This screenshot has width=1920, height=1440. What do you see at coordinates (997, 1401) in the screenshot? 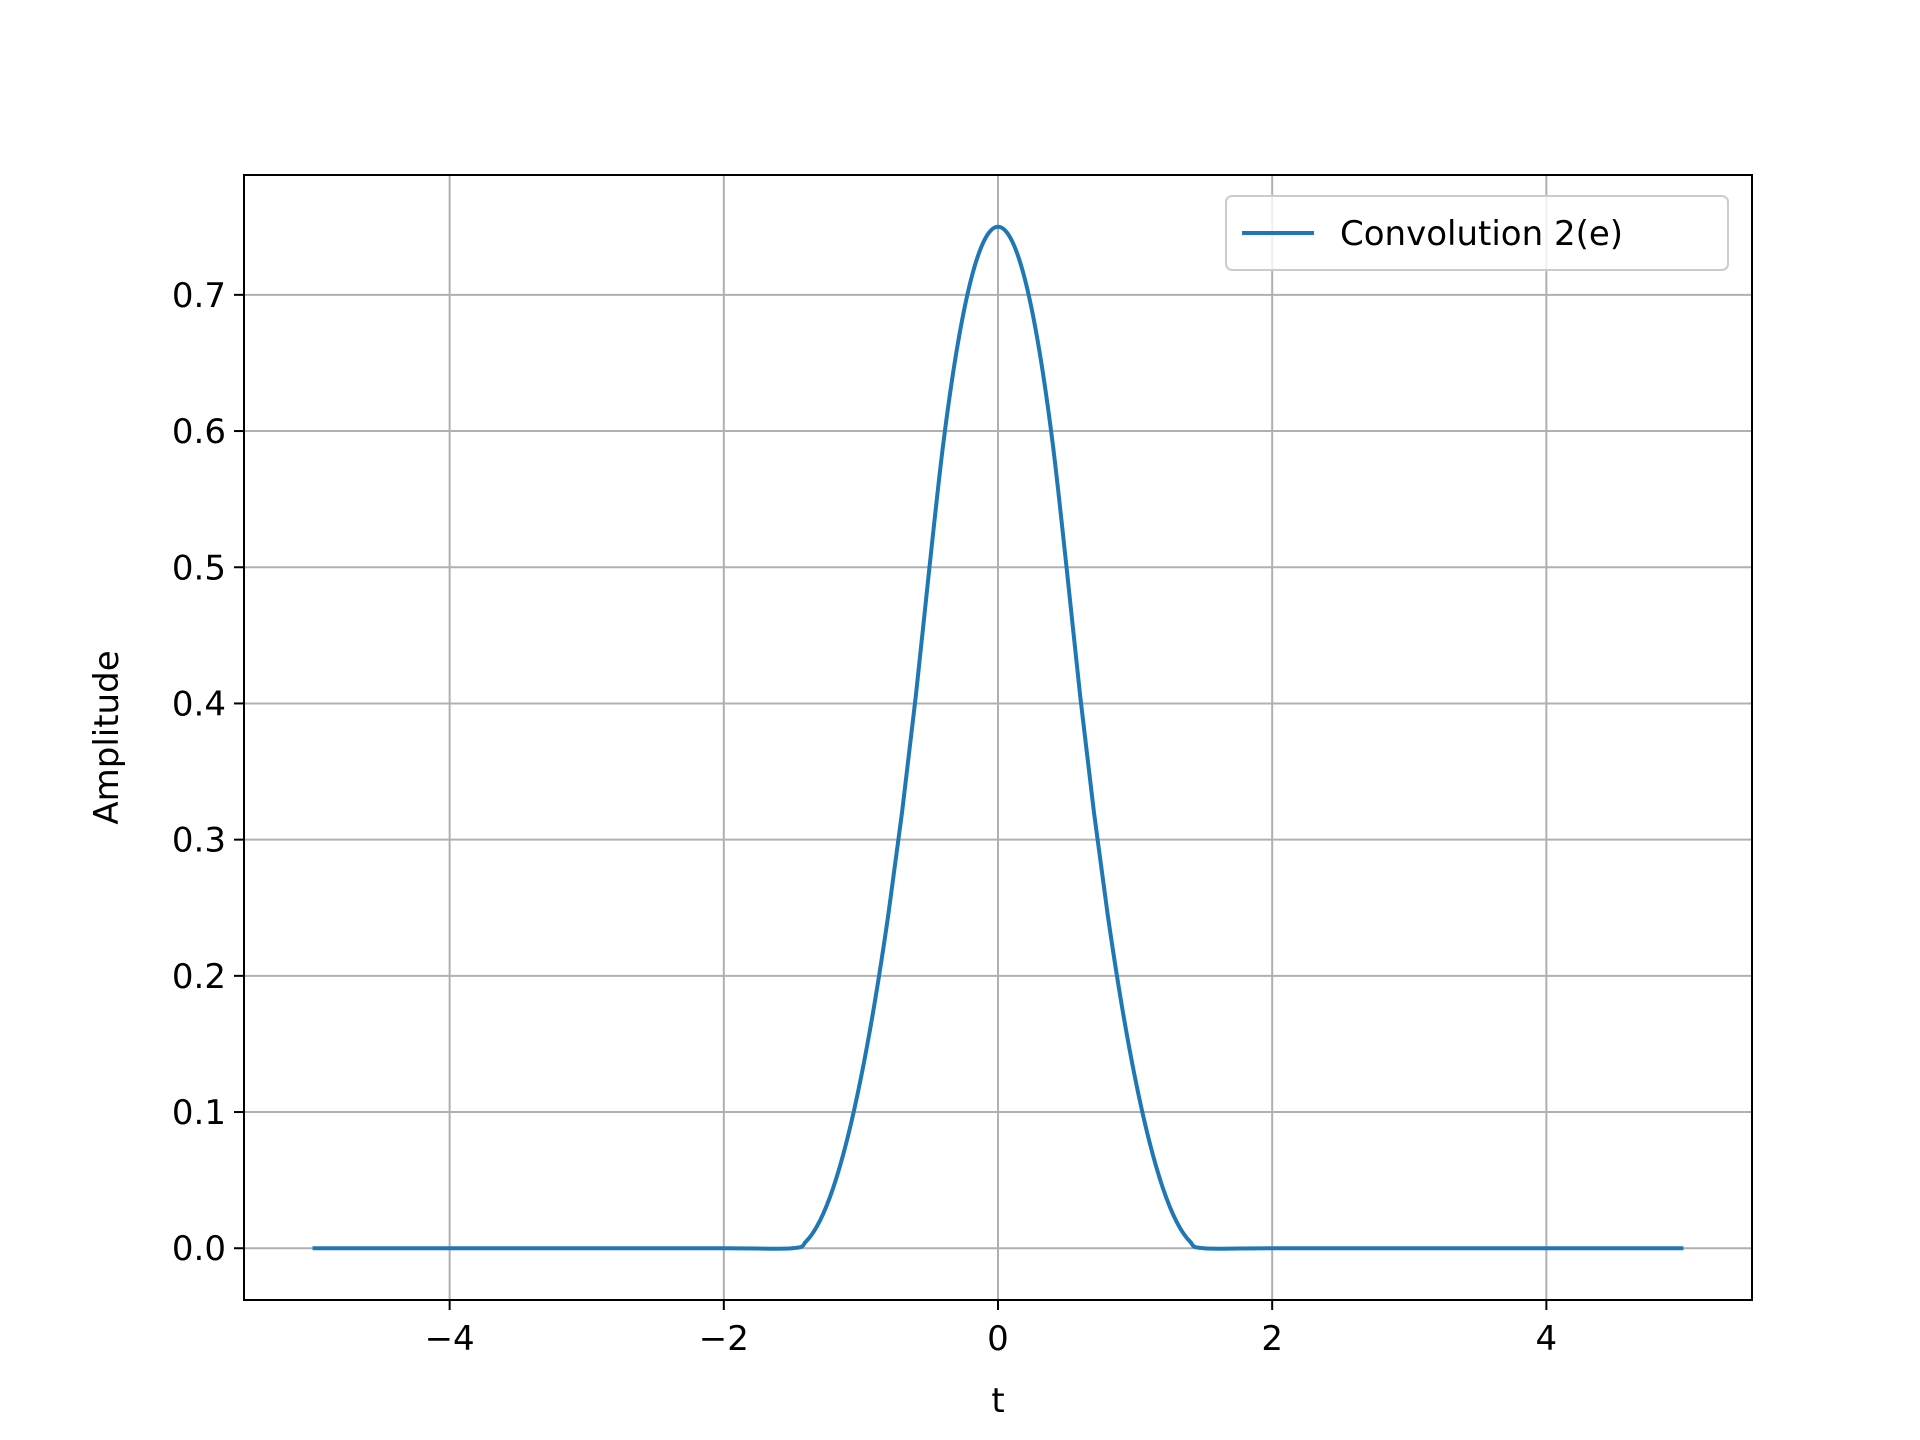
I see `x-axis-label: t` at bounding box center [997, 1401].